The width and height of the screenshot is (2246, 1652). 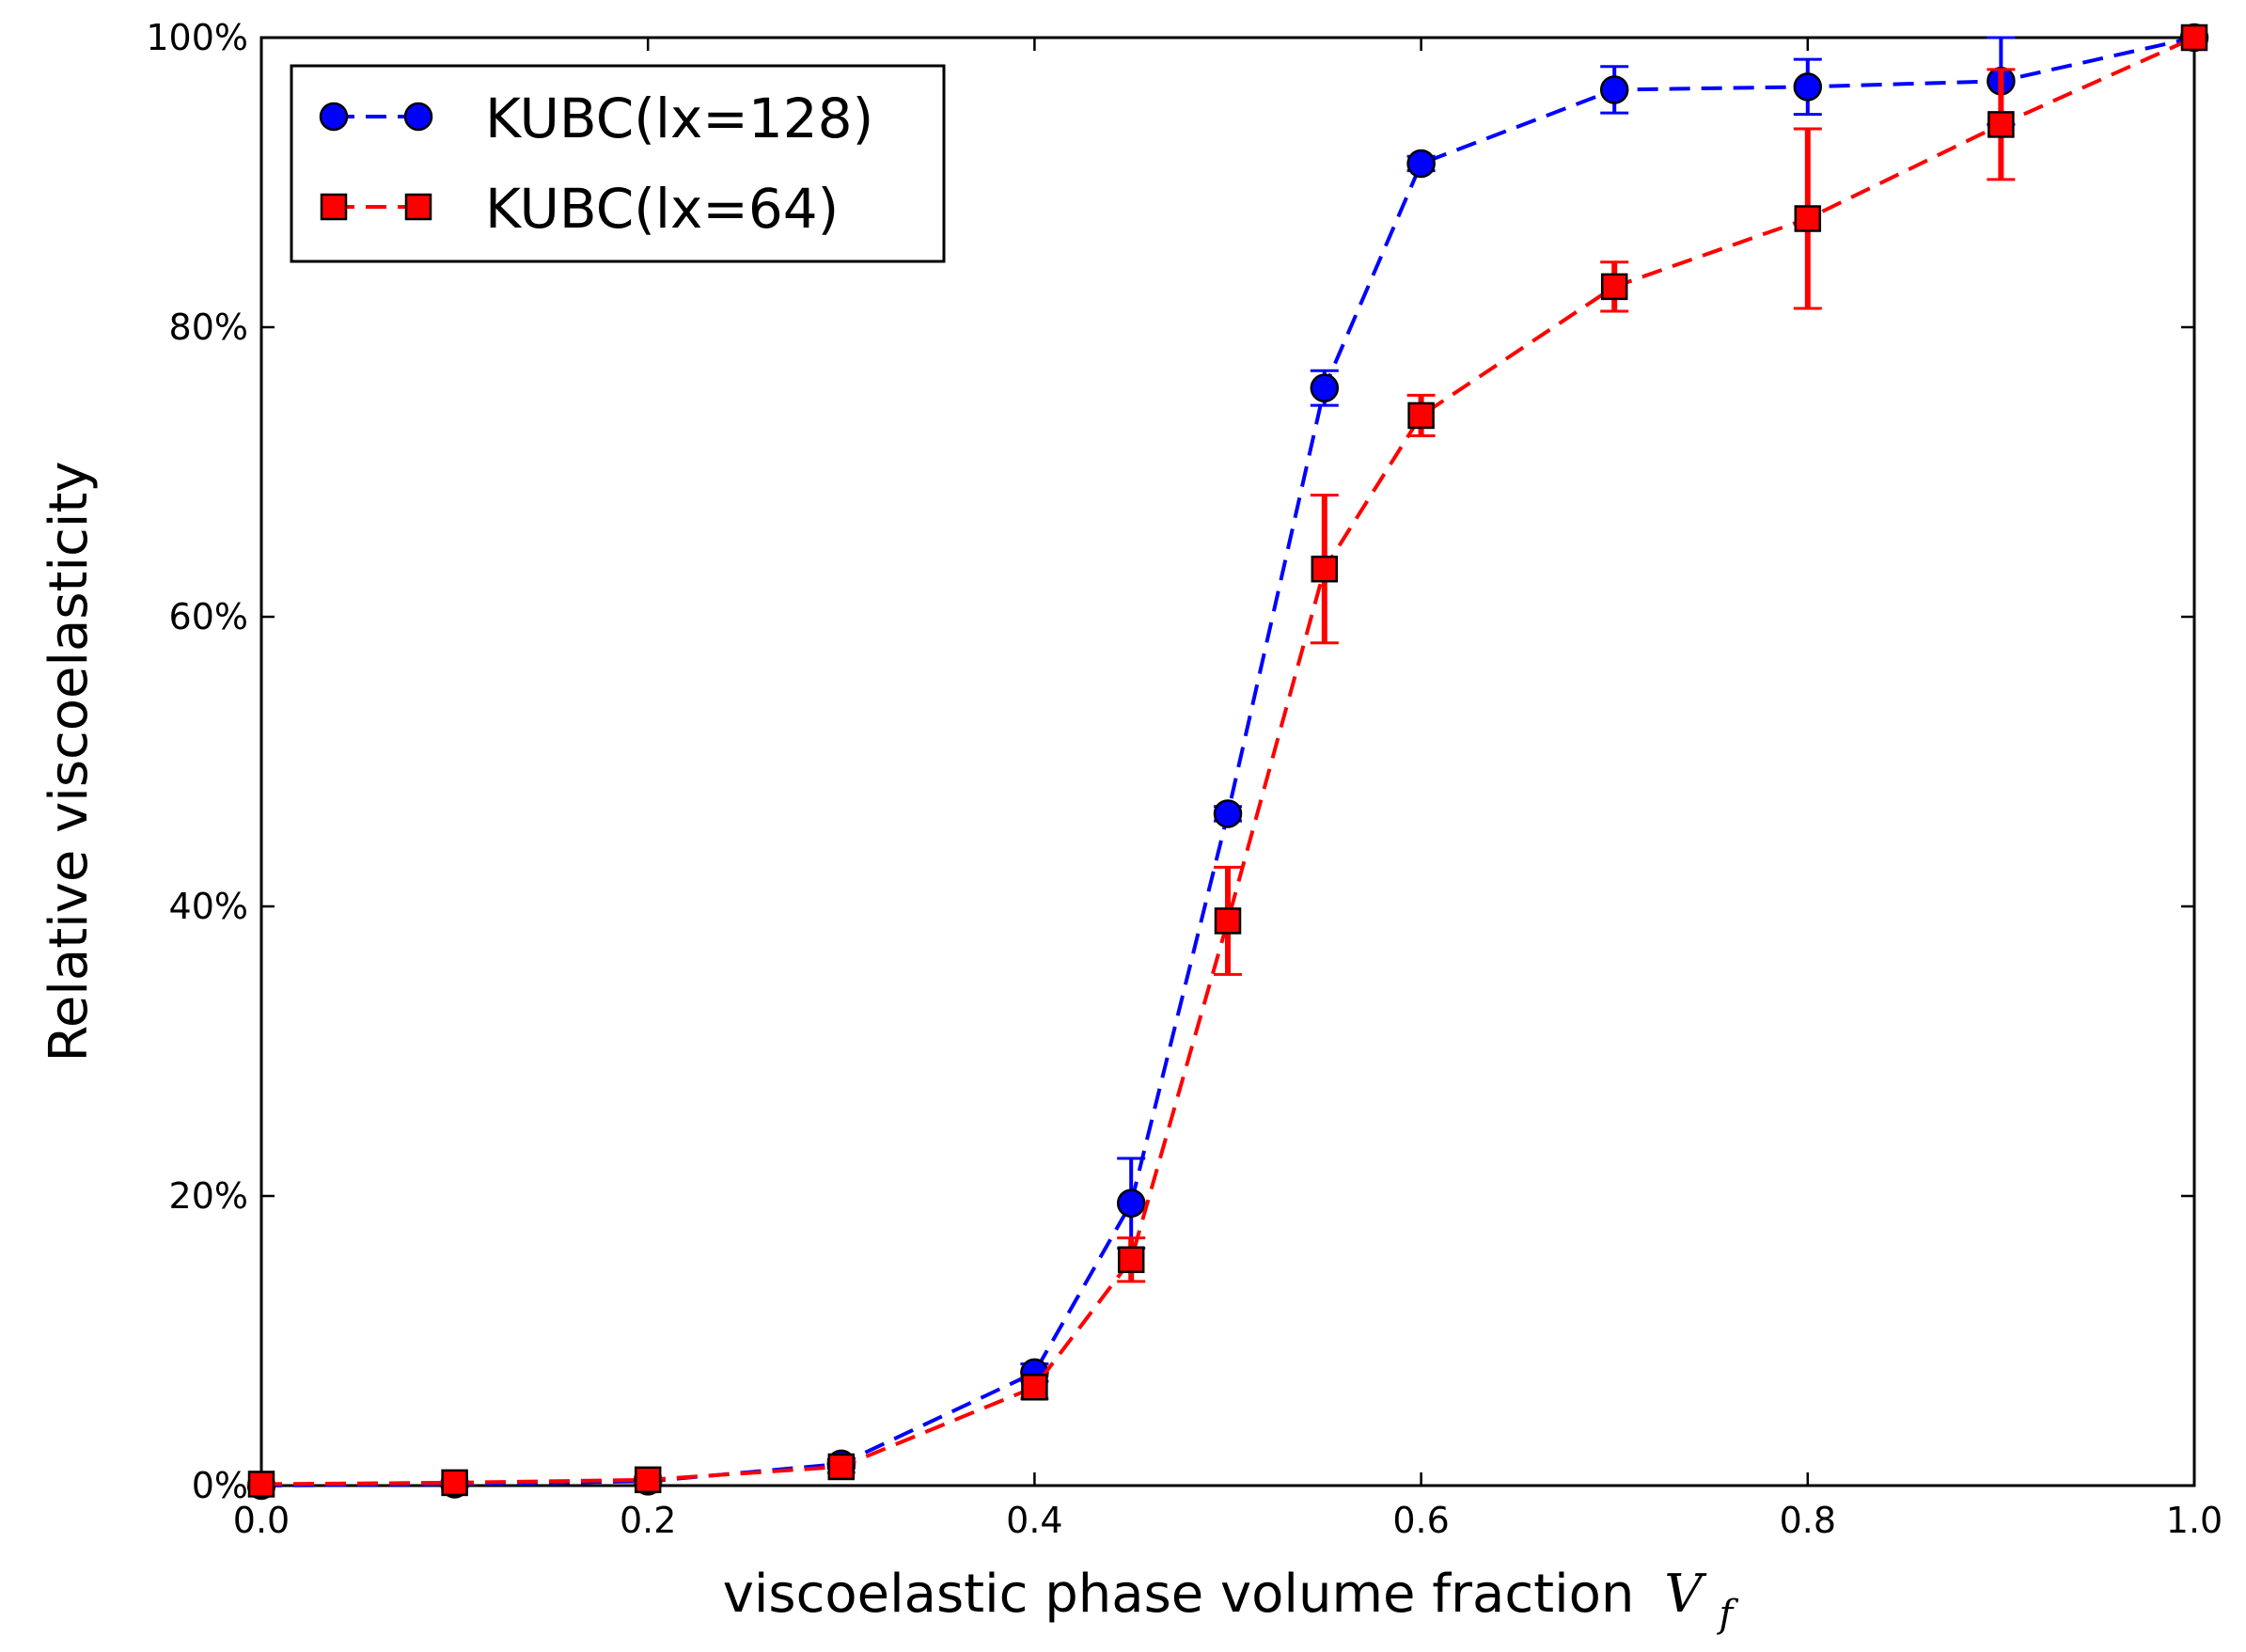 What do you see at coordinates (418, 117) in the screenshot?
I see `legend-marker-kubc128-right` at bounding box center [418, 117].